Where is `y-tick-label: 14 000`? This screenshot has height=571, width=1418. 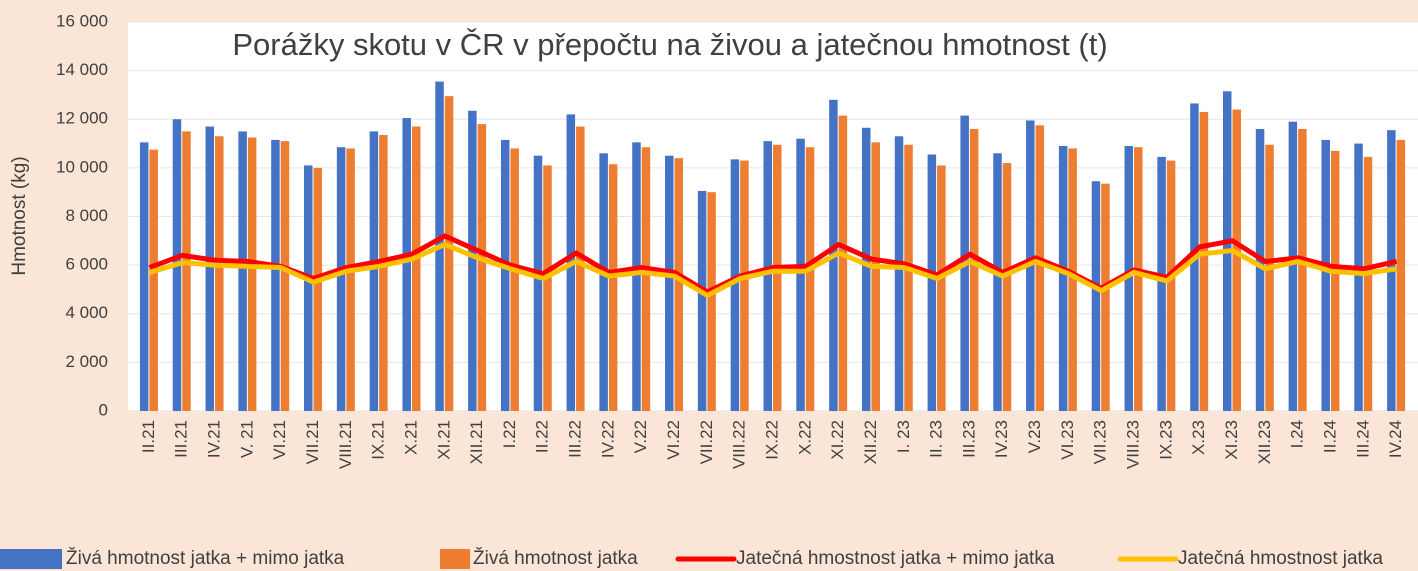 y-tick-label: 14 000 is located at coordinates (82, 69).